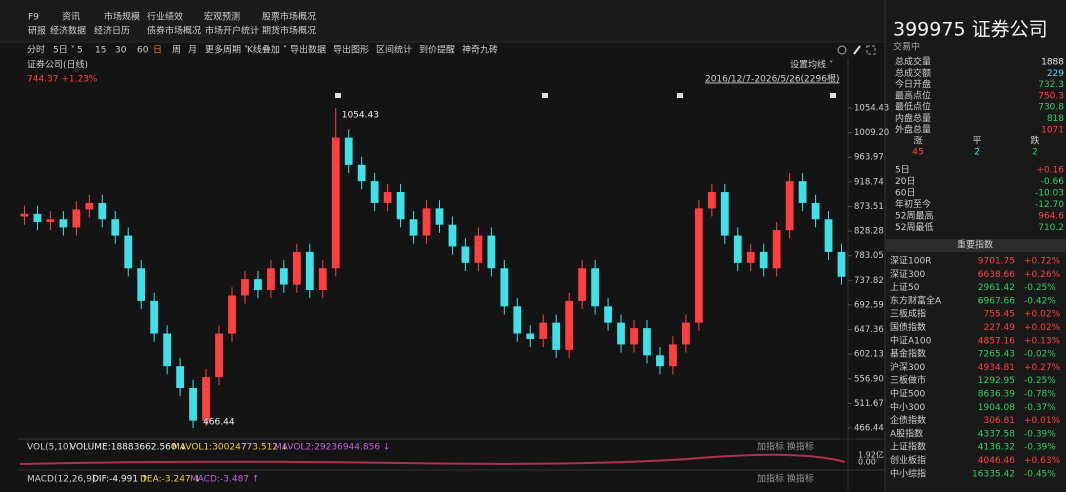  What do you see at coordinates (1052, 63) in the screenshot?
I see `stat-value: 1888` at bounding box center [1052, 63].